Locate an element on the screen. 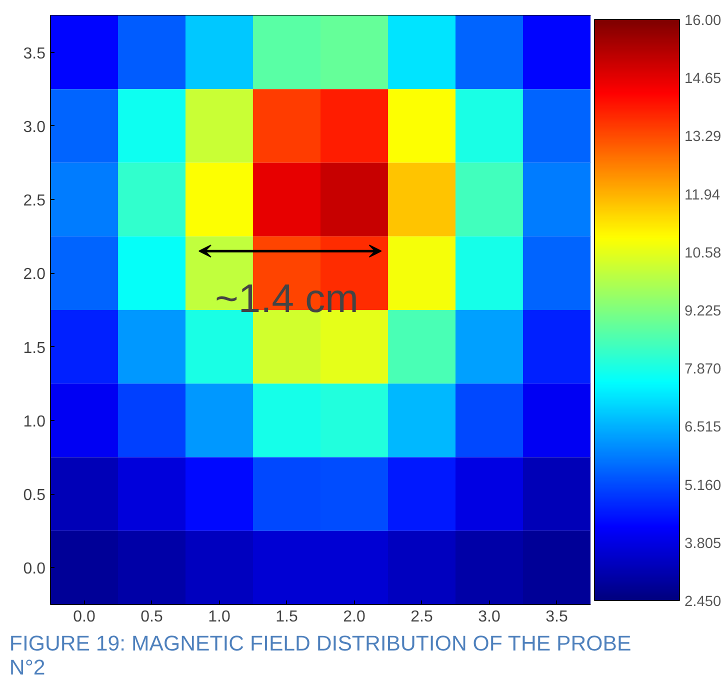  color-bar-label: 3.805 is located at coordinates (703, 544).